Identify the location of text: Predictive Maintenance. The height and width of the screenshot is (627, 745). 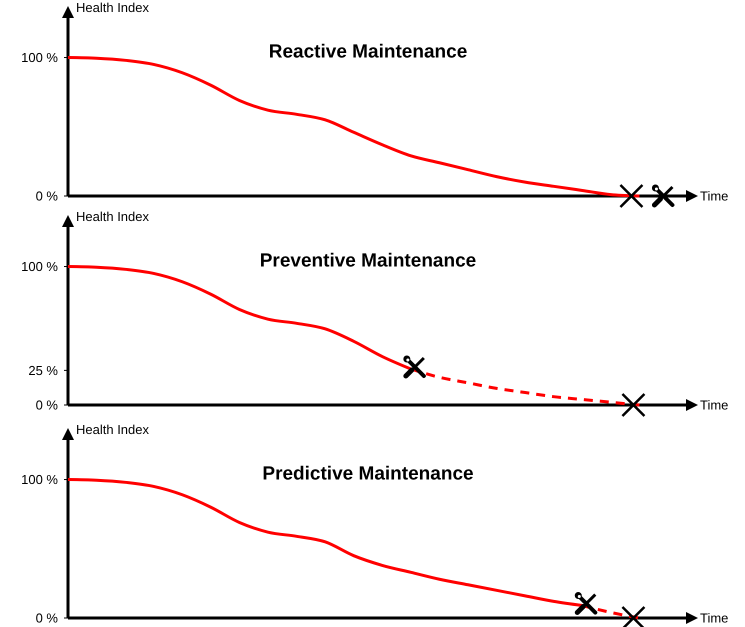
(368, 473).